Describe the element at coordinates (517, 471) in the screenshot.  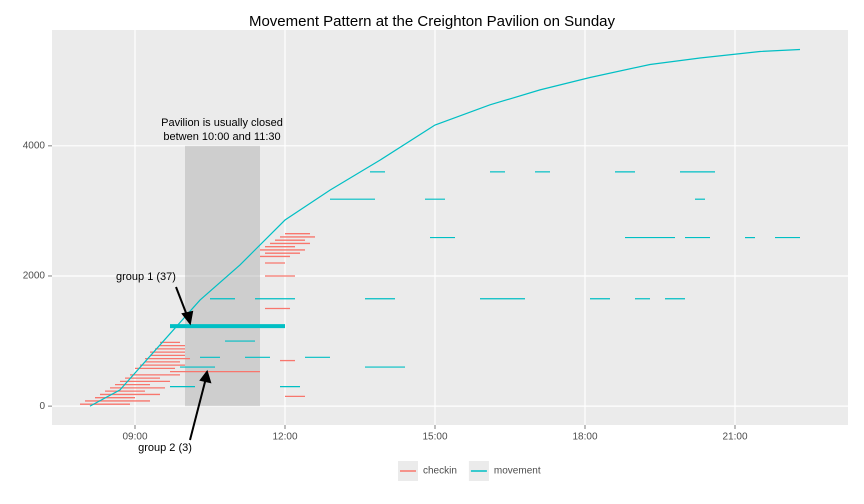
I see `legend-label: movement` at that location.